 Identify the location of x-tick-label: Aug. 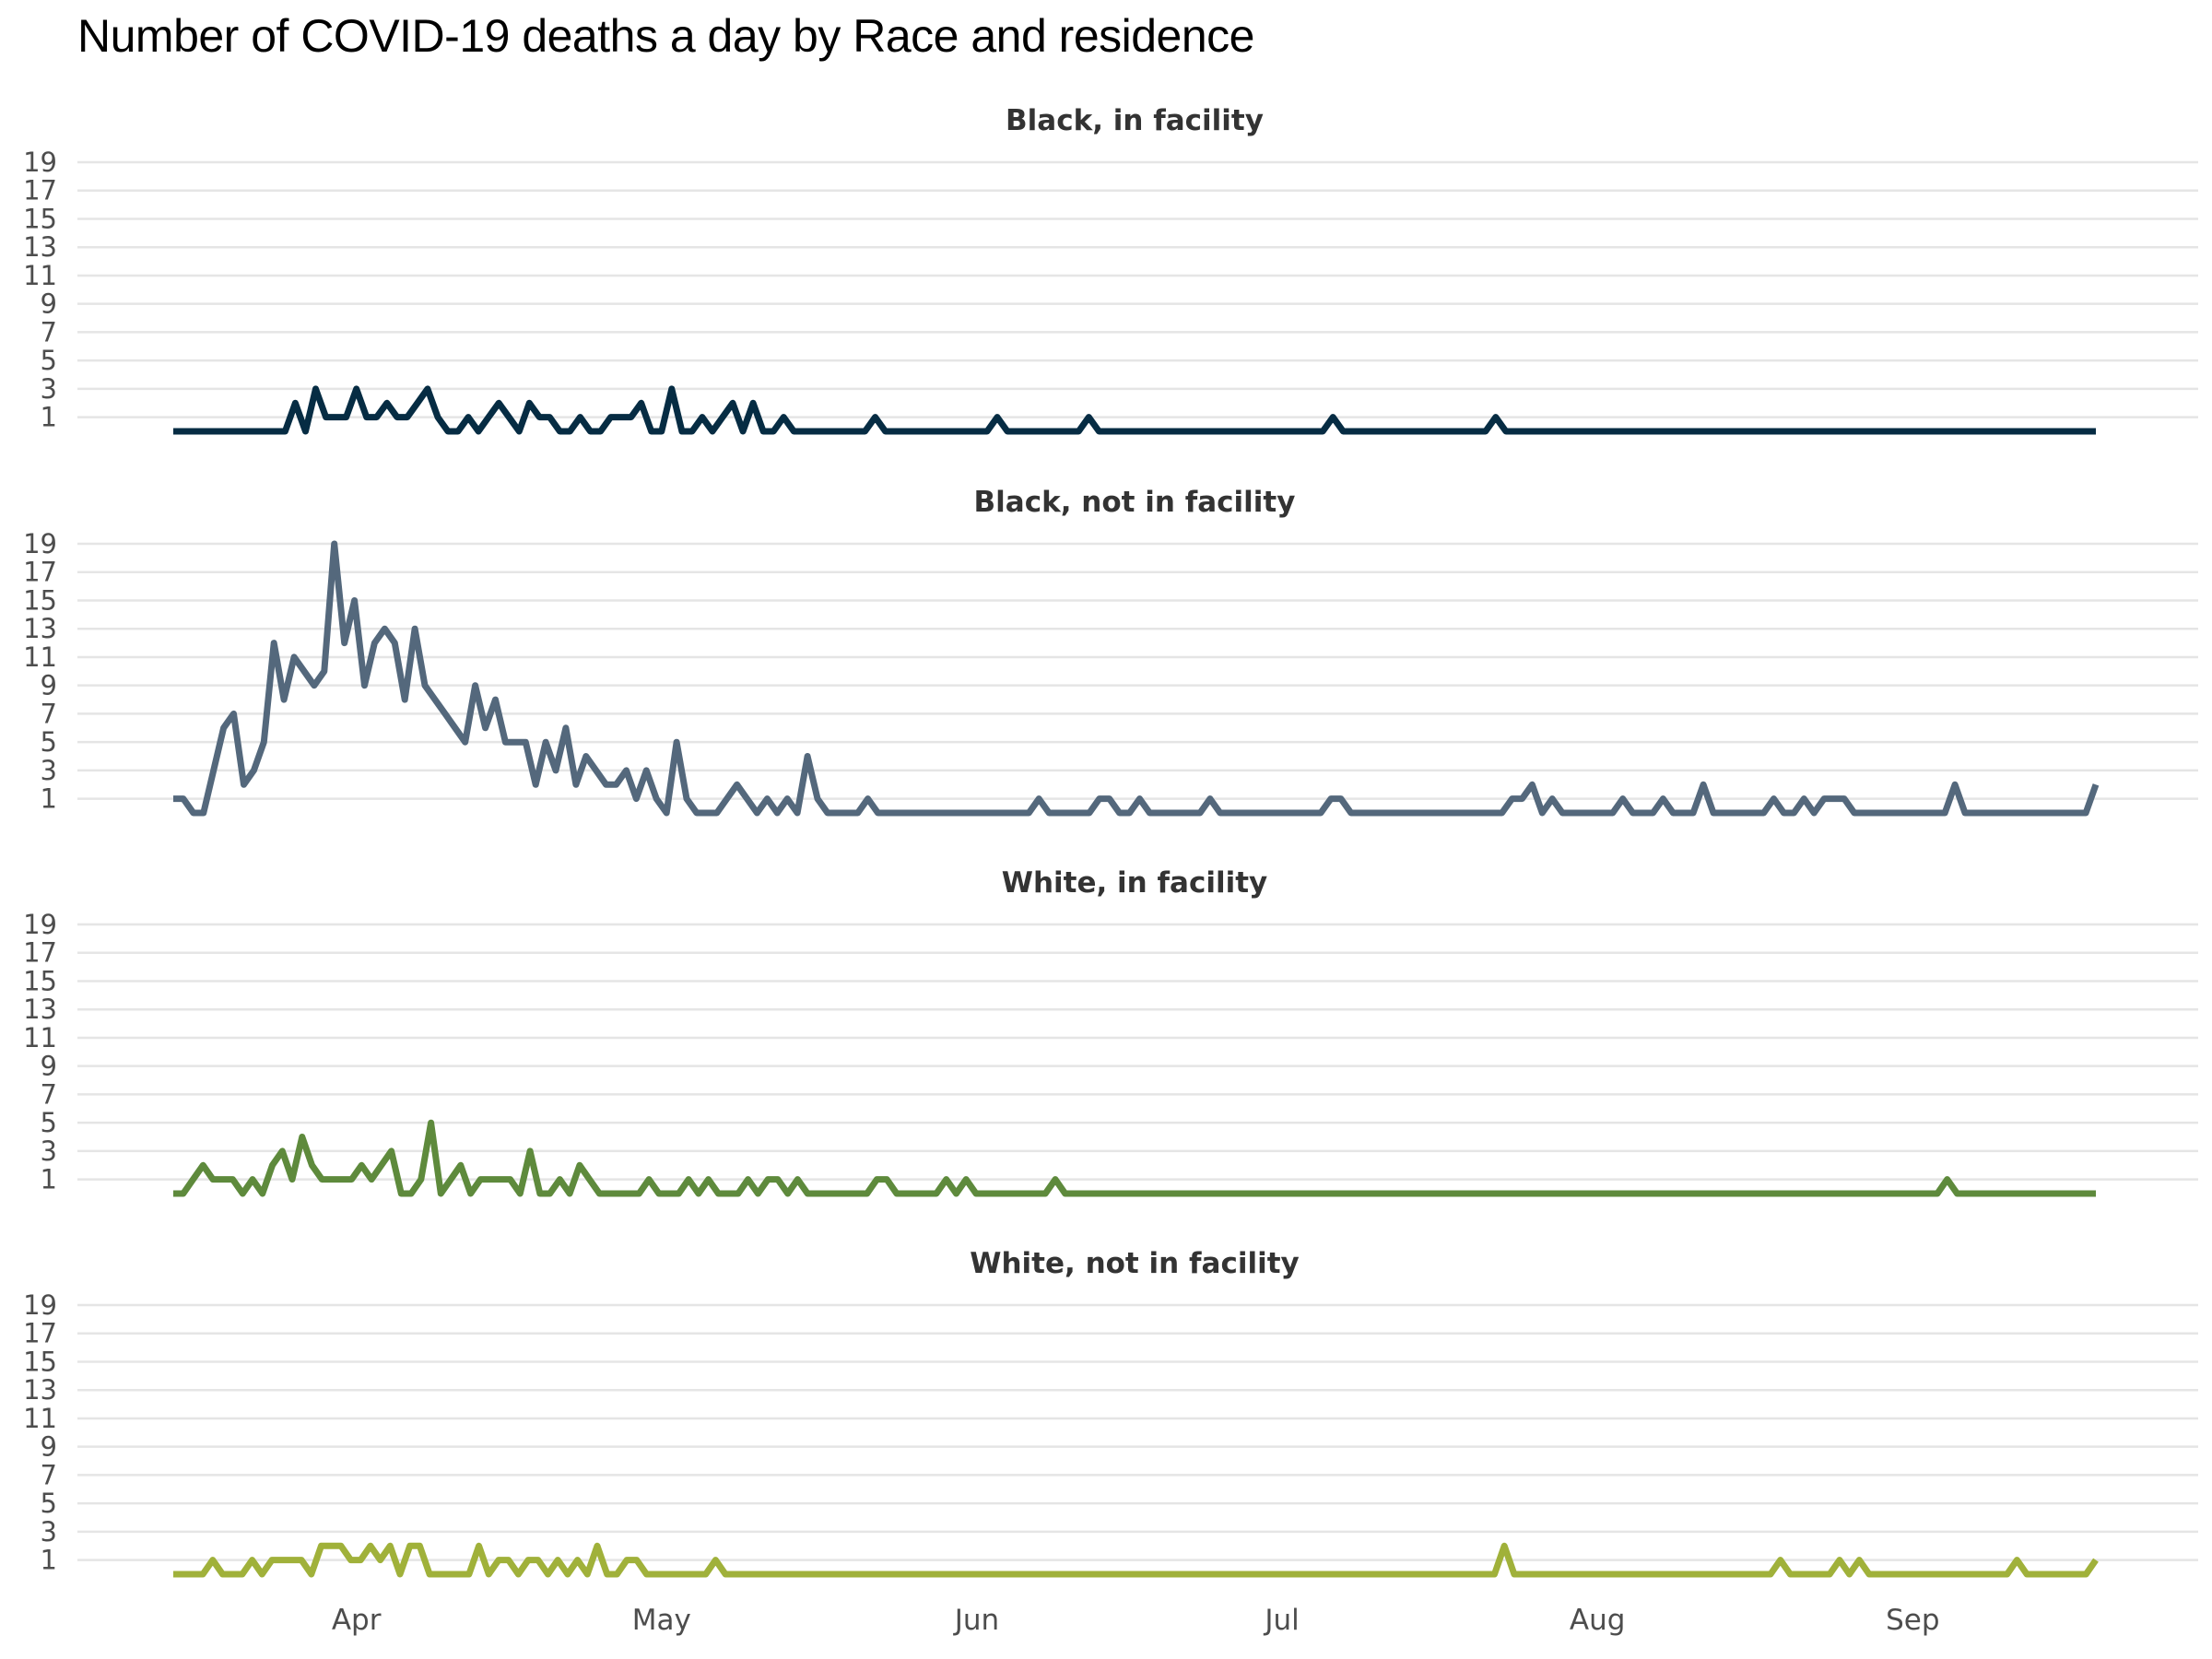
(1598, 1620).